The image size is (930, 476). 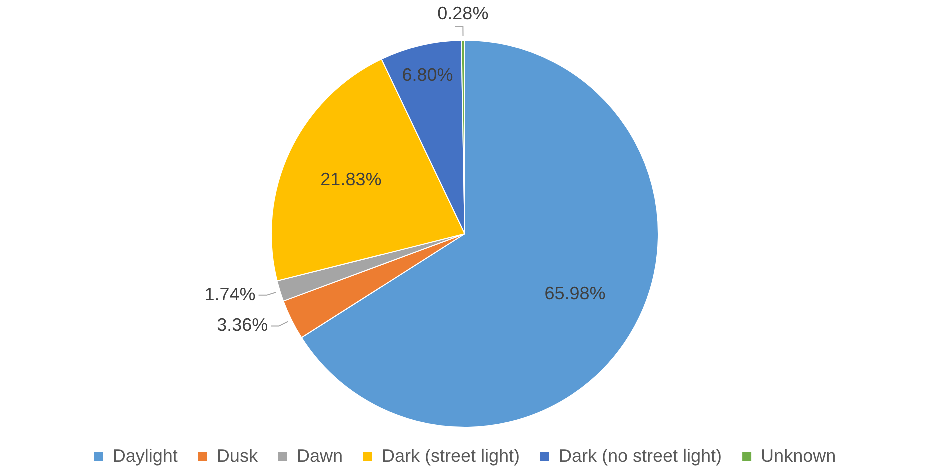 What do you see at coordinates (451, 456) in the screenshot?
I see `legend-label: Dark (street light)` at bounding box center [451, 456].